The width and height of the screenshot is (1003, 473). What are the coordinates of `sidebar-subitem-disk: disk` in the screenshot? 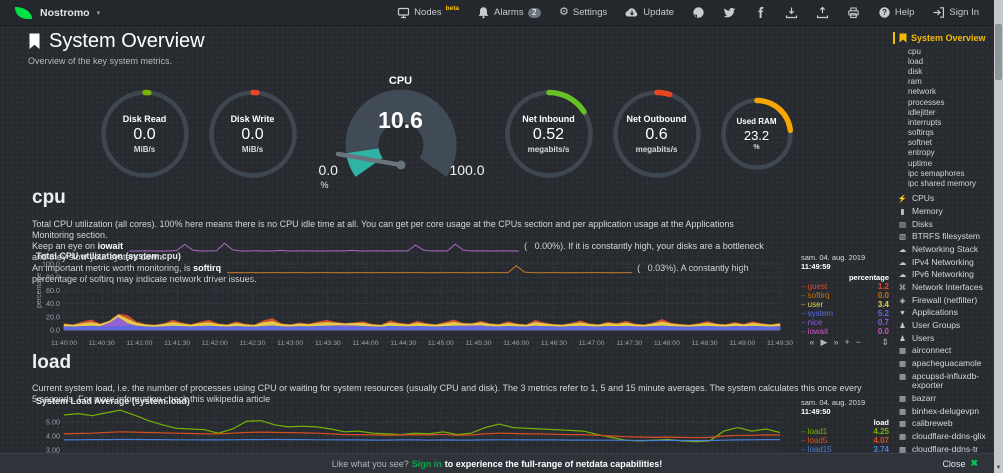 It's located at (915, 71).